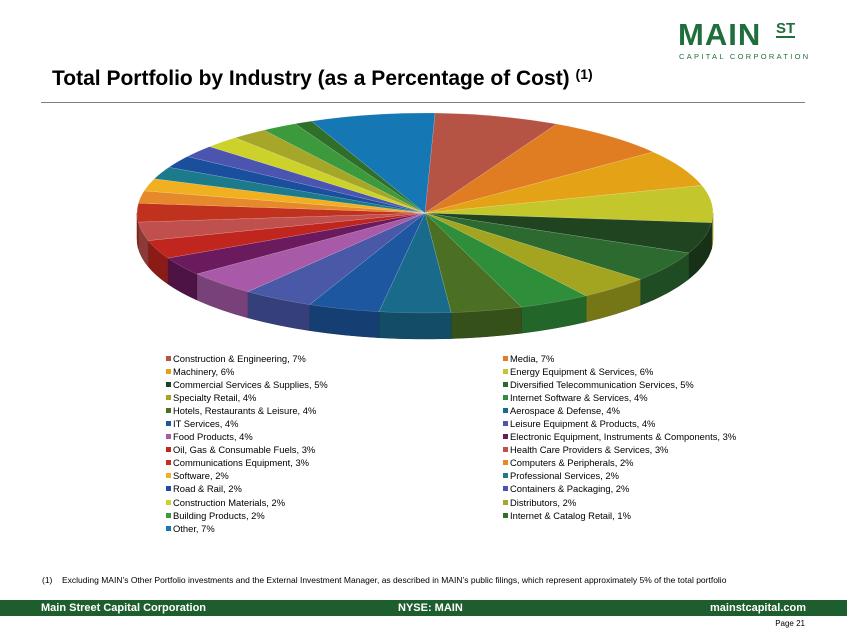  I want to click on legend-label: Construction & Engineering, 7%, so click(239, 358).